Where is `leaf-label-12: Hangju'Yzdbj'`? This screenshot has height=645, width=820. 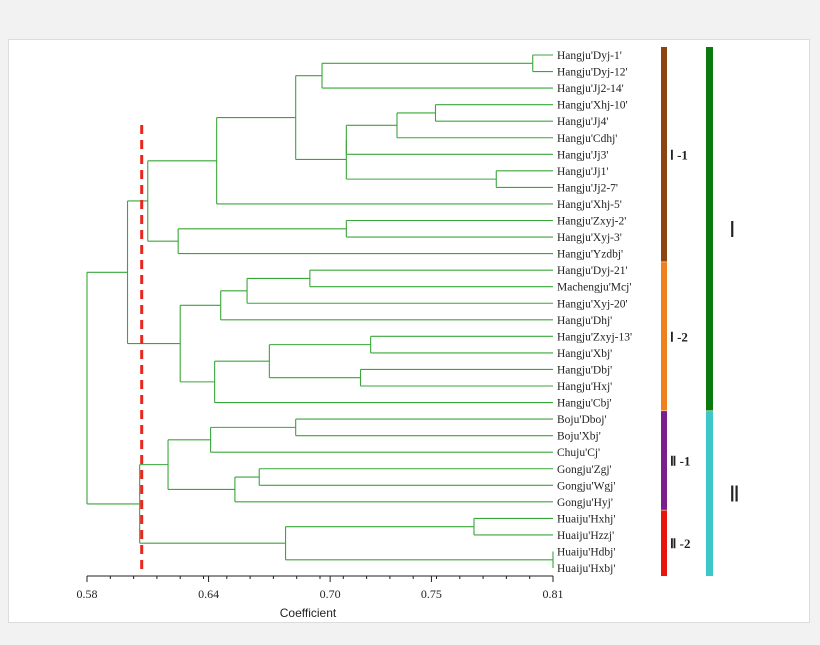 leaf-label-12: Hangju'Yzdbj' is located at coordinates (590, 255).